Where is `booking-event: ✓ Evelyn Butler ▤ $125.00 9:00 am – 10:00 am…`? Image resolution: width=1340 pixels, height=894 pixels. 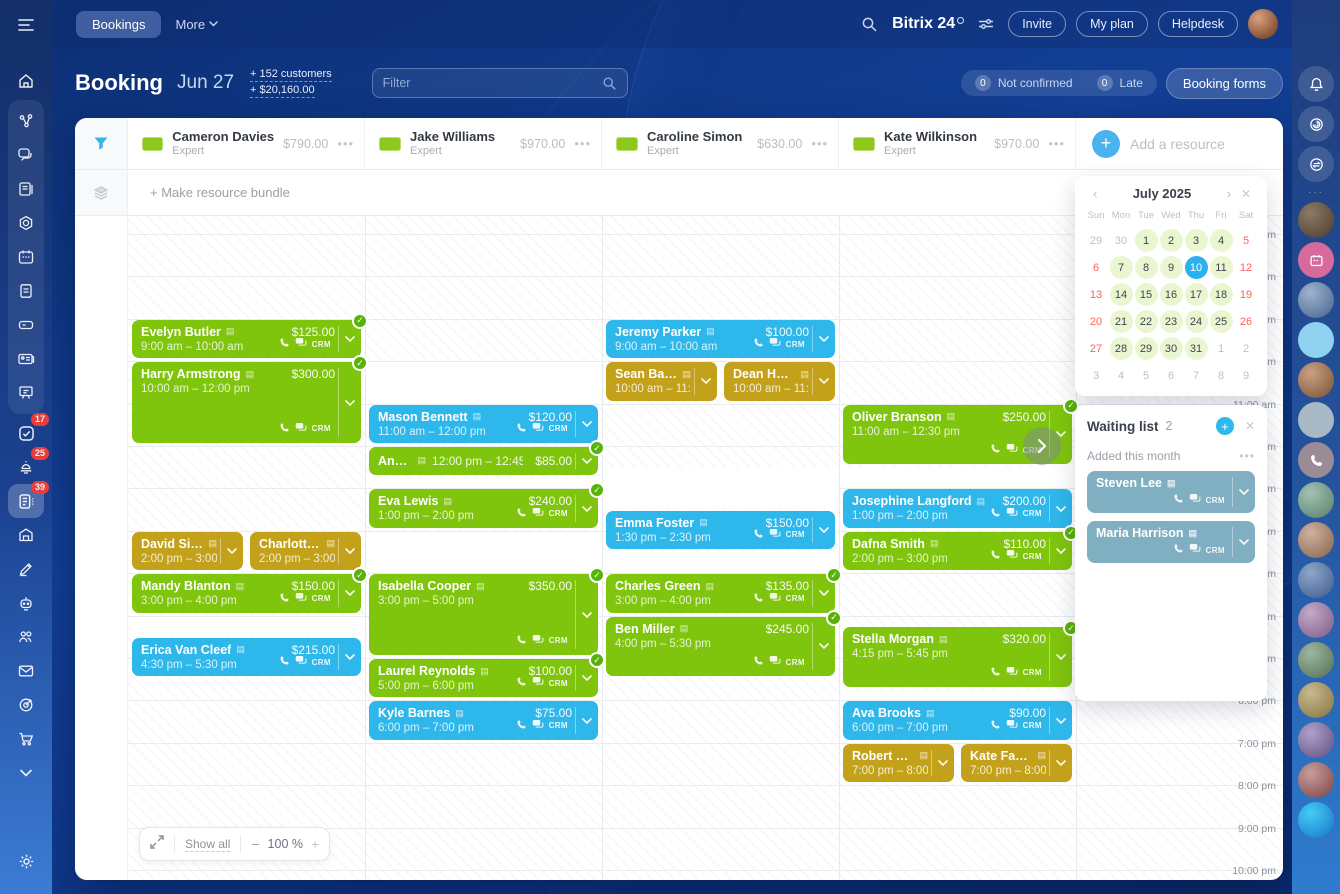
booking-event: ✓ Evelyn Butler ▤ $125.00 9:00 am – 10:00 am… is located at coordinates (250, 335).